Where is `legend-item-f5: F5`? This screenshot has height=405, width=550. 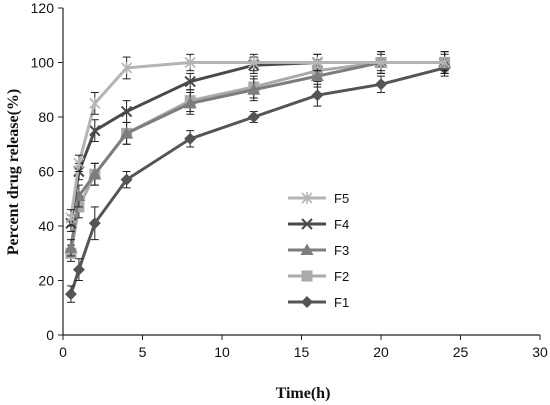
legend-item-f5: F5 is located at coordinates (318, 198).